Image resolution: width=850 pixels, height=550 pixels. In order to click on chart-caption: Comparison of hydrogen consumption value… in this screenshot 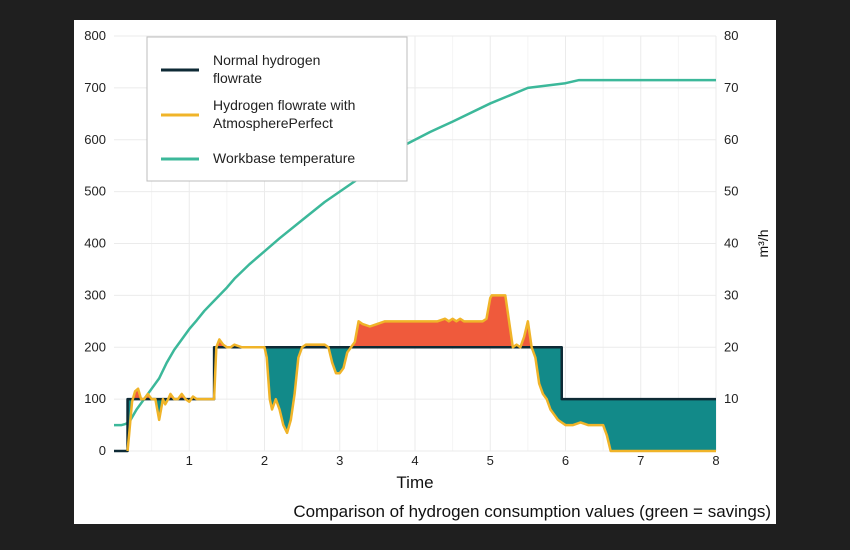, I will do `click(532, 511)`.